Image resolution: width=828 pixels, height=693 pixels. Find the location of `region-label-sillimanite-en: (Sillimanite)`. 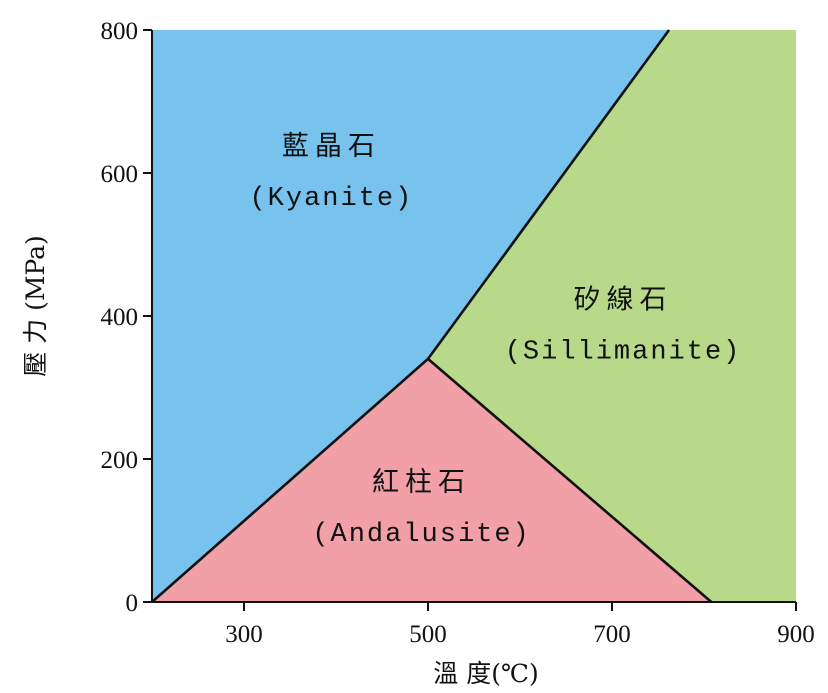

region-label-sillimanite-en: (Sillimanite) is located at coordinates (623, 353).